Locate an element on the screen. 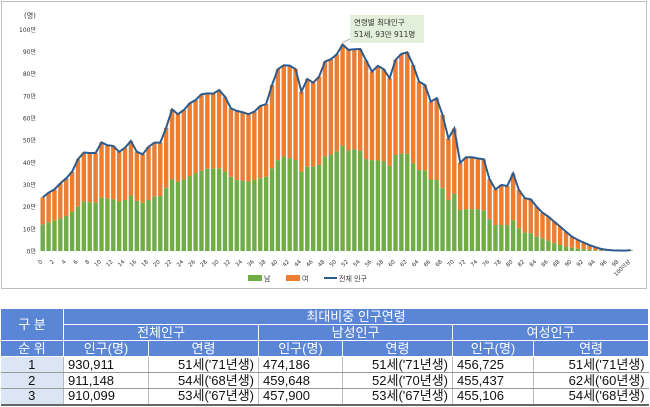 The image size is (650, 407). x-tick-label: 94 is located at coordinates (593, 264).